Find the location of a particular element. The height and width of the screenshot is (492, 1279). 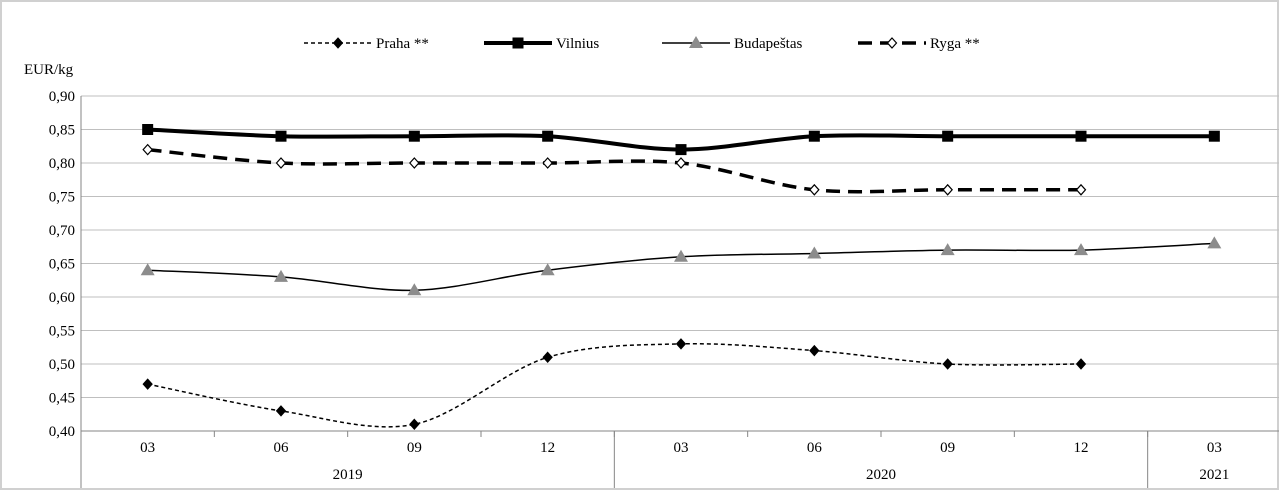

legend-label: Vilnius is located at coordinates (577, 44).